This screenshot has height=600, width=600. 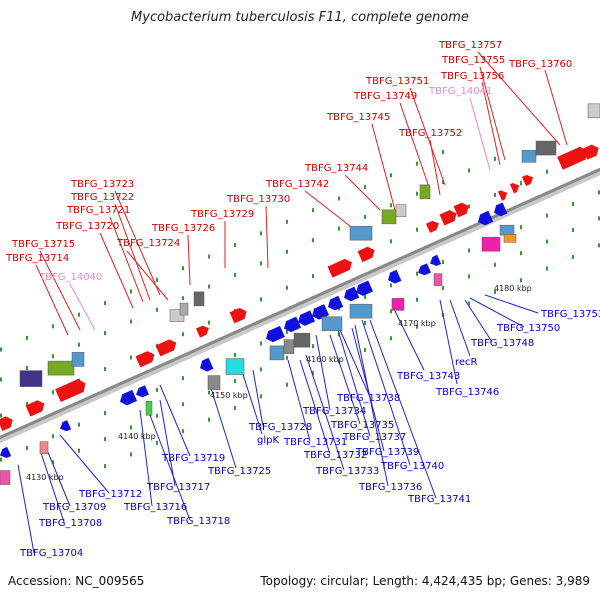 I want to click on forward-gene-arrow, so click(x=166, y=348).